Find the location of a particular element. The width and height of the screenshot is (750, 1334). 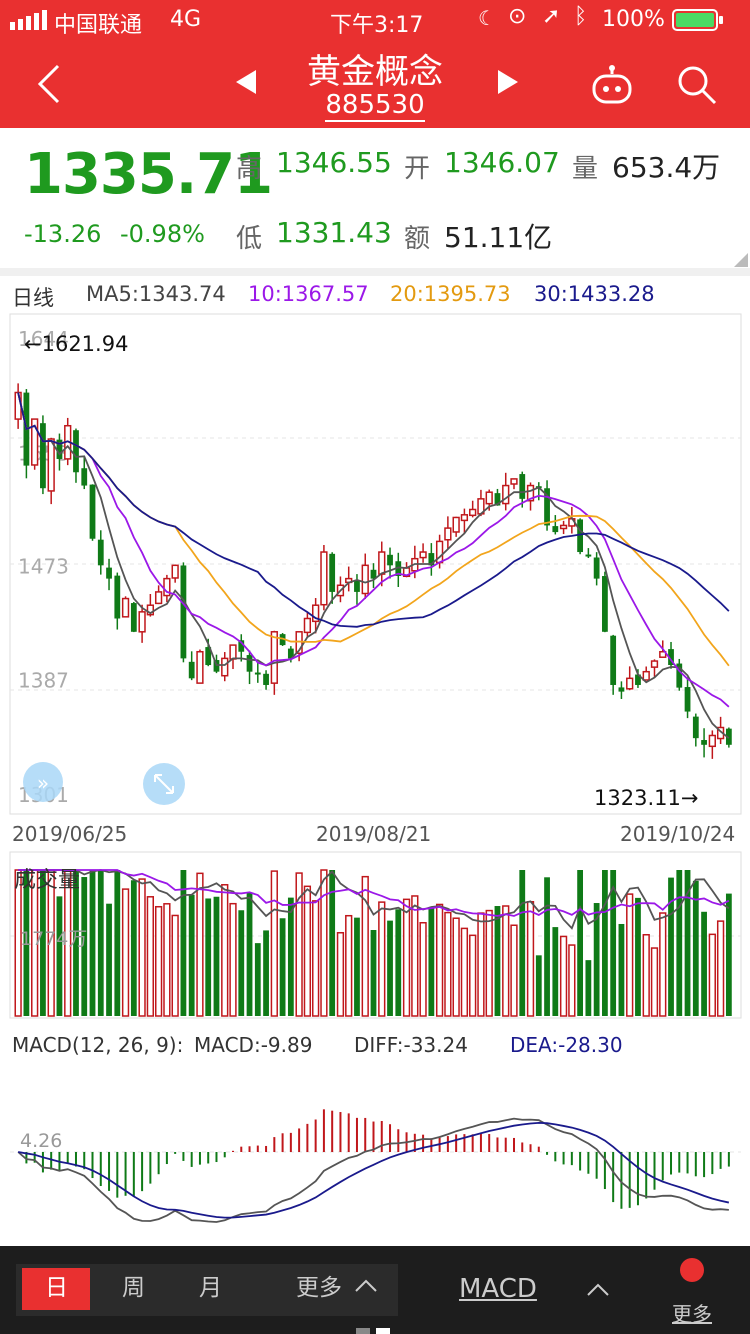

network-type: 4G is located at coordinates (186, 19).